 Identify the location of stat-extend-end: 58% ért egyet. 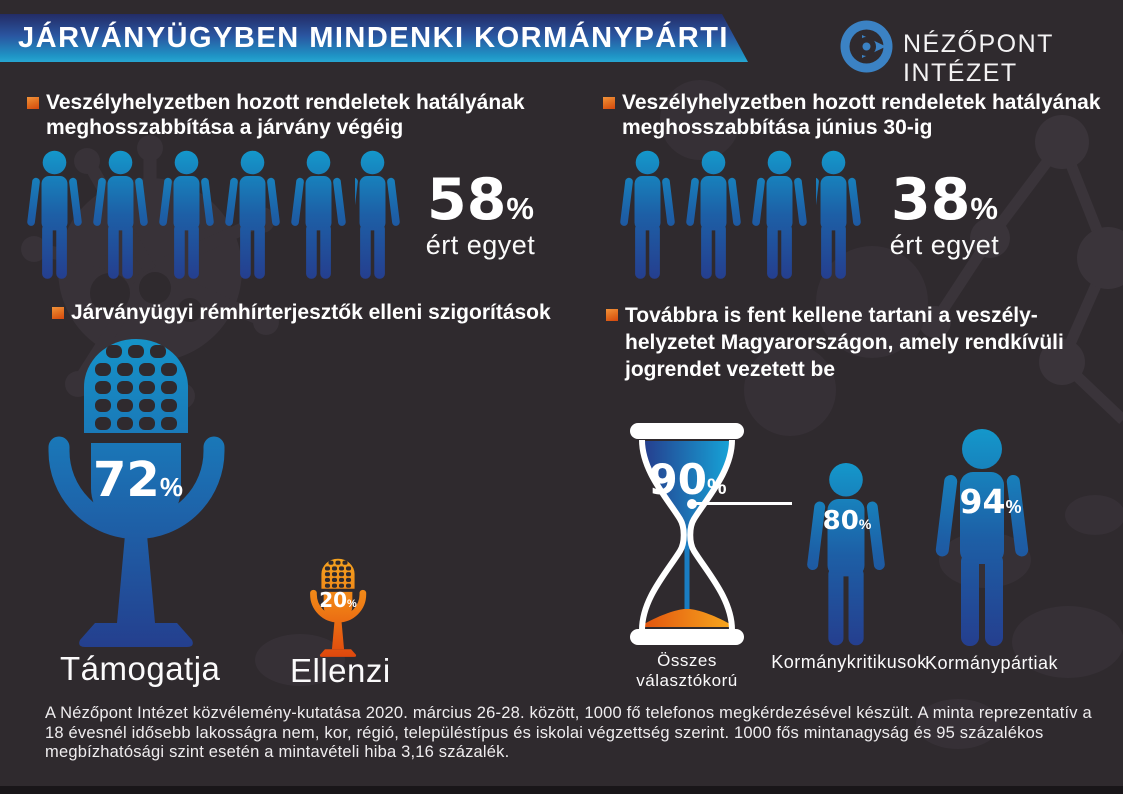
(480, 215).